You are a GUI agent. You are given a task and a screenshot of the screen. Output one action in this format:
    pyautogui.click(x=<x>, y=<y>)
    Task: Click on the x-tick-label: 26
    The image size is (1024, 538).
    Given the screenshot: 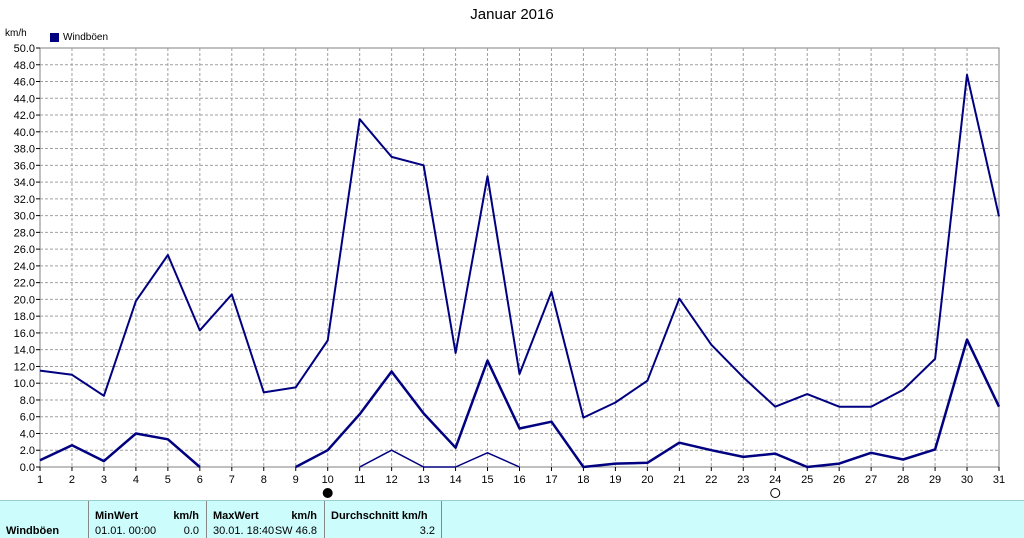 What is the action you would take?
    pyautogui.click(x=839, y=480)
    